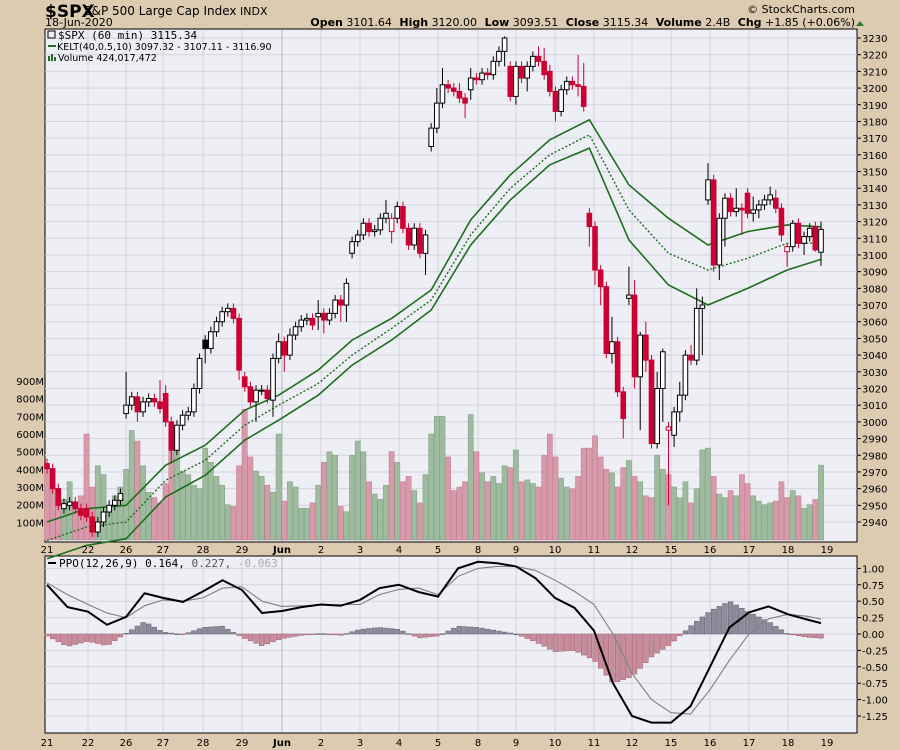 The width and height of the screenshot is (900, 750). Describe the element at coordinates (873, 602) in the screenshot. I see `ppo-tick-label: 0.50` at that location.